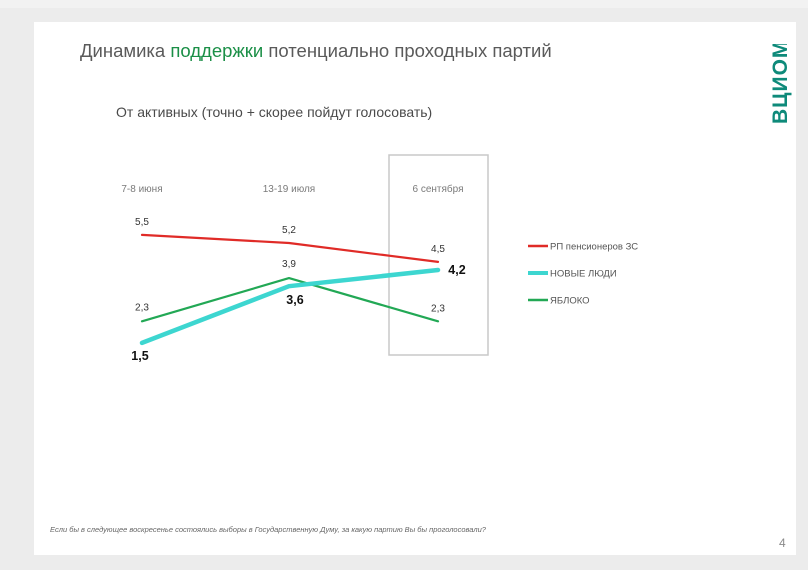 The image size is (808, 570). I want to click on data-label-s2-p2: 3,6, so click(294, 300).